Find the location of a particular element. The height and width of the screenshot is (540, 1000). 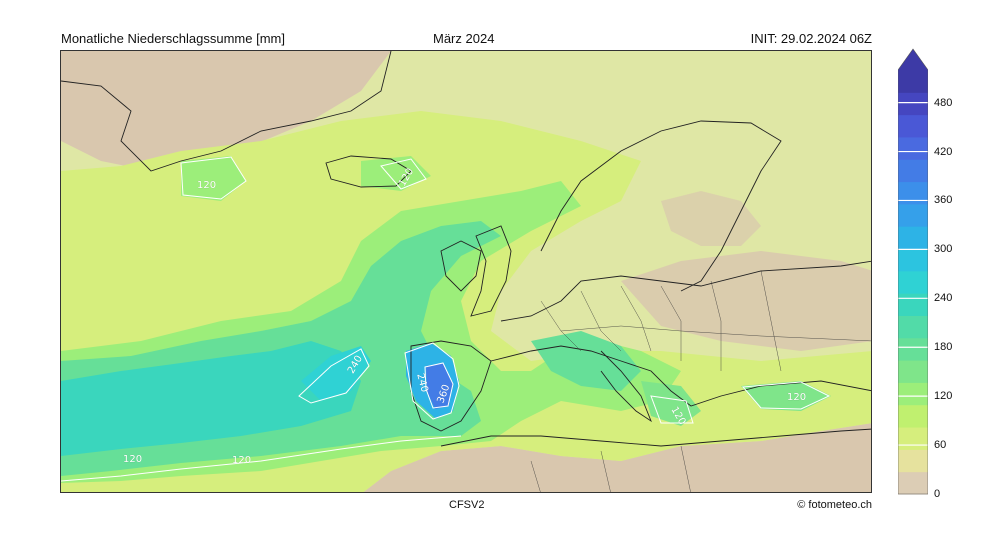

colorbar-tick-label: 180 is located at coordinates (943, 347).